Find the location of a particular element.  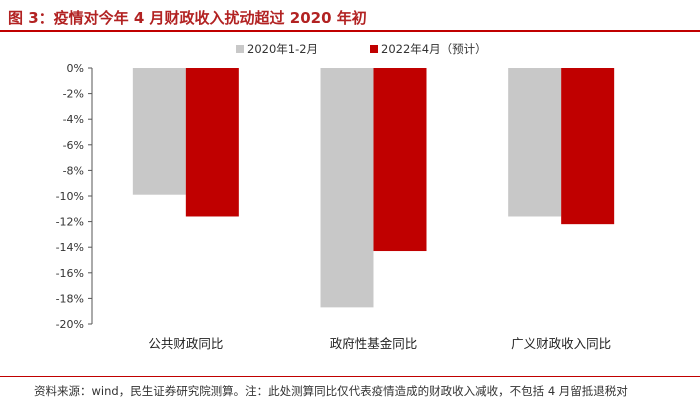

y-tick-label: -18% is located at coordinates (70, 298).